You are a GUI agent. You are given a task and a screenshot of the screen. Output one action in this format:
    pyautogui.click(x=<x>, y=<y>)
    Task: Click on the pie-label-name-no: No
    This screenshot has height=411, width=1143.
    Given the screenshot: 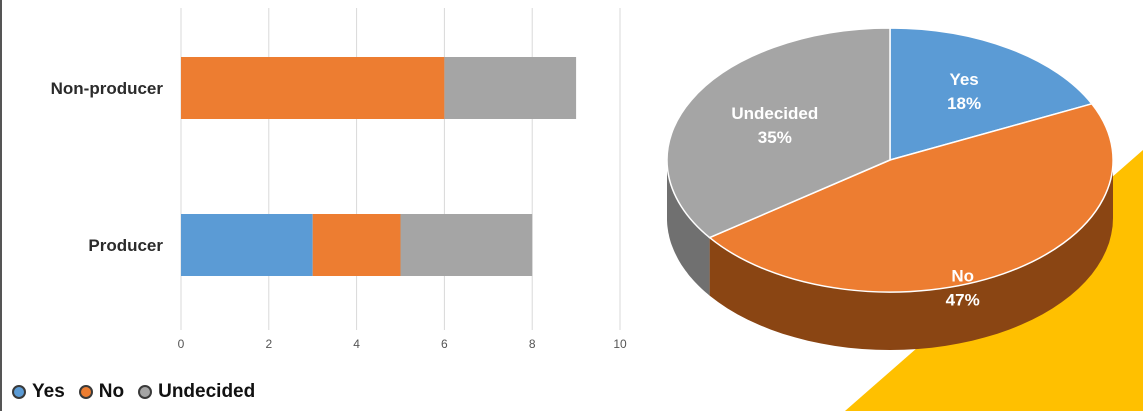 What is the action you would take?
    pyautogui.click(x=962, y=276)
    